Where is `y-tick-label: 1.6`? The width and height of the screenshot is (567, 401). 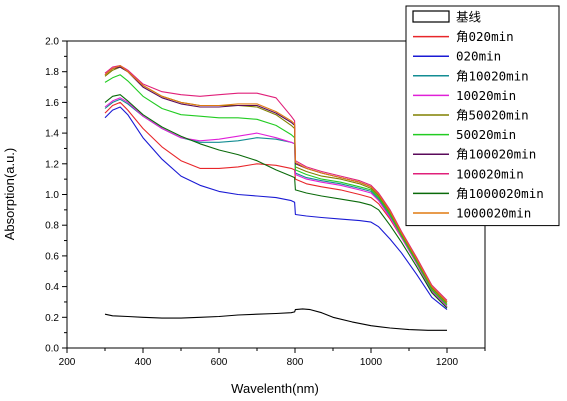 y-tick-label: 1.6 is located at coordinates (52, 103).